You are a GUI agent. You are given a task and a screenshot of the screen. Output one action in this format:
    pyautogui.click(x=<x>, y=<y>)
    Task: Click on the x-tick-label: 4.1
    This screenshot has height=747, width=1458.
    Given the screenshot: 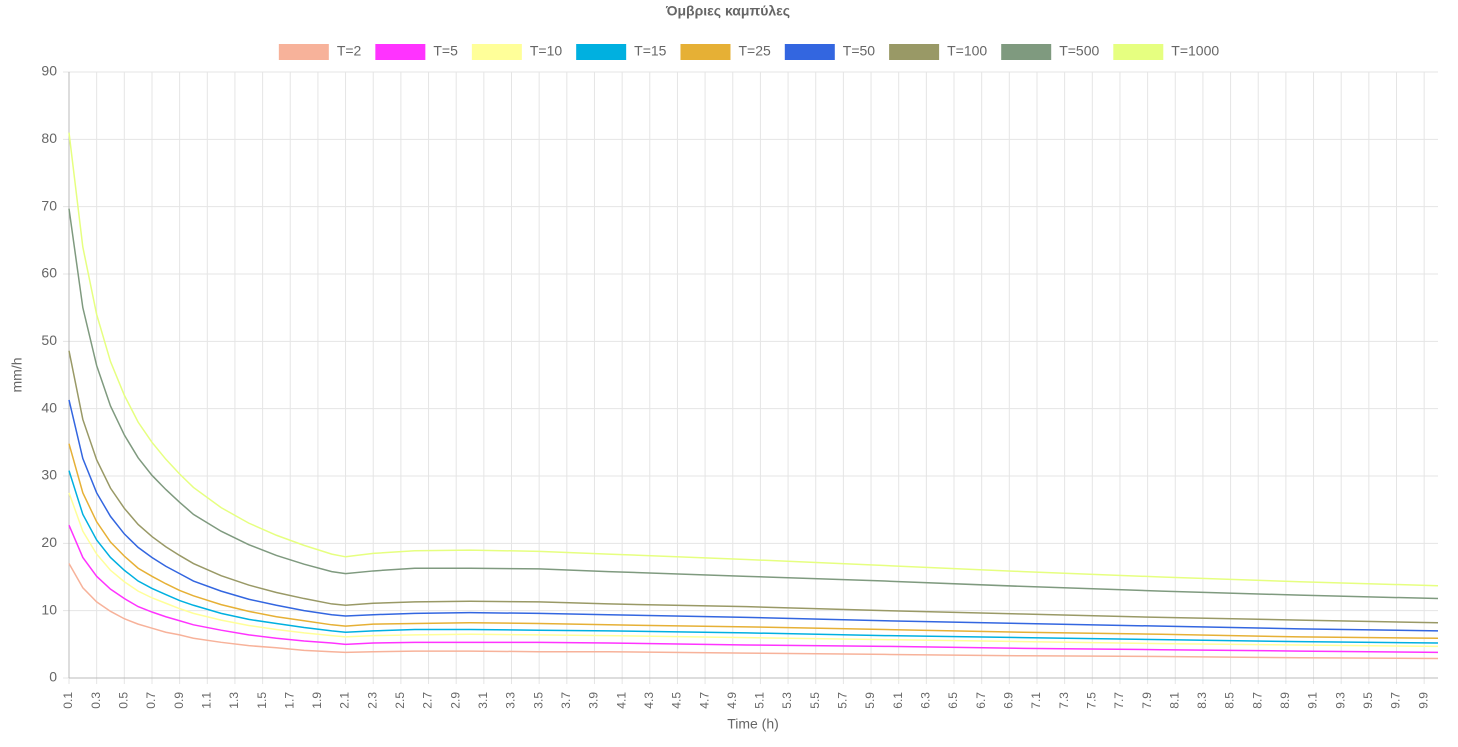 What is the action you would take?
    pyautogui.click(x=621, y=700)
    